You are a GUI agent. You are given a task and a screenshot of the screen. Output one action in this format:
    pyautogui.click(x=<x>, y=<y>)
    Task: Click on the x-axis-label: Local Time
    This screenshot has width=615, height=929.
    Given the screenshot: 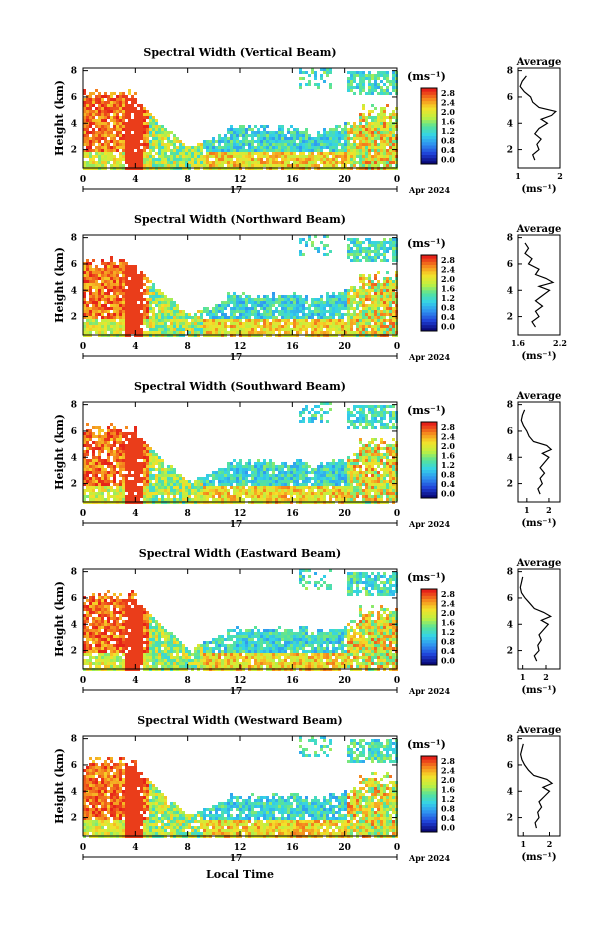 What is the action you would take?
    pyautogui.click(x=240, y=874)
    